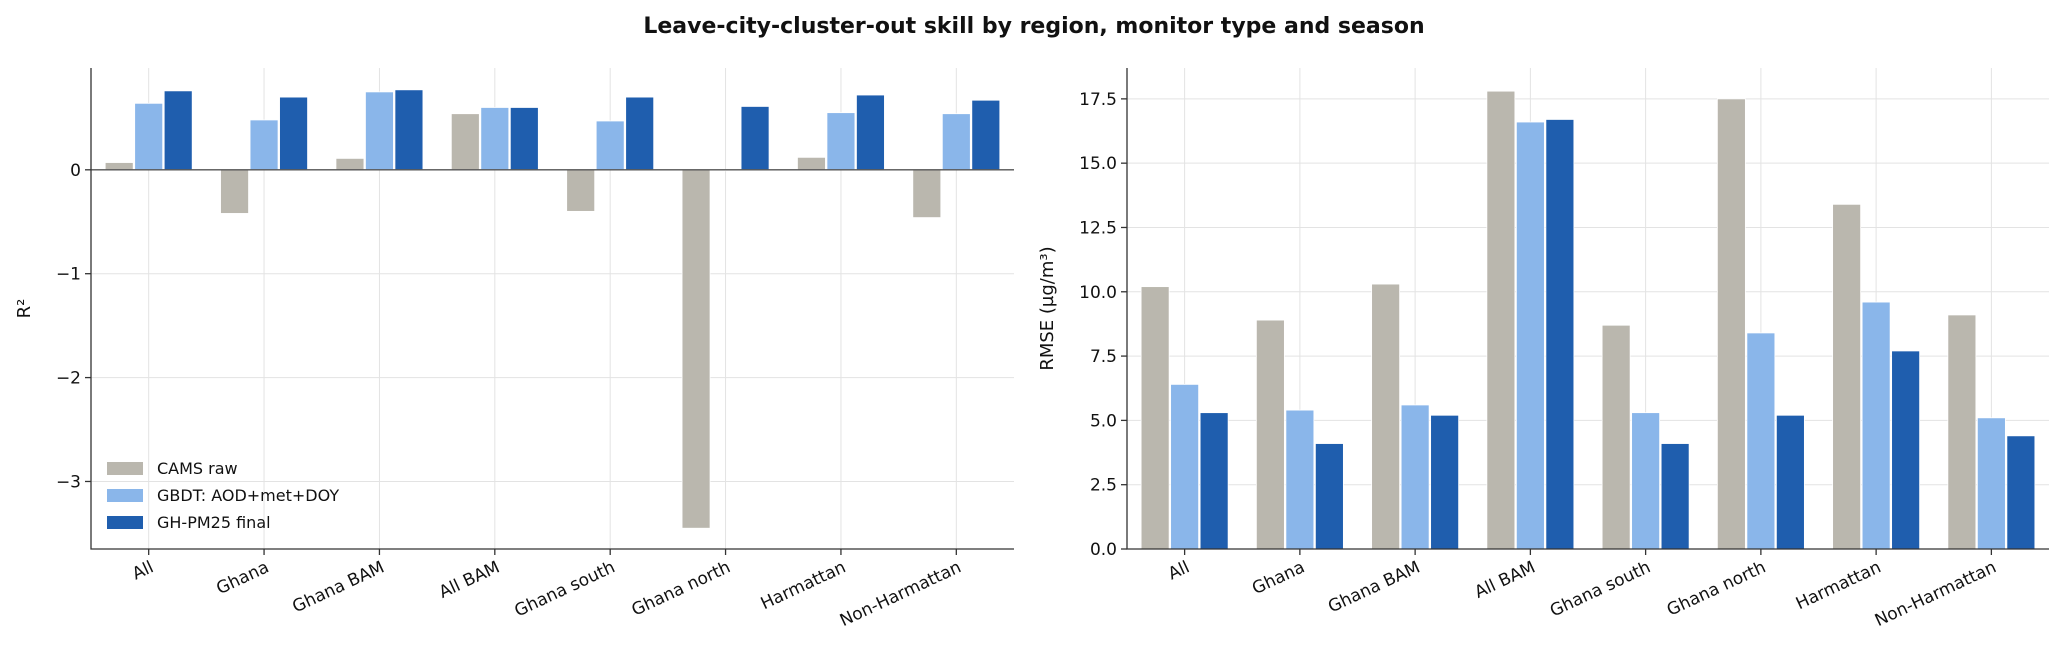  Describe the element at coordinates (214, 522) in the screenshot. I see `legend-label: GH-PM25 final` at that location.